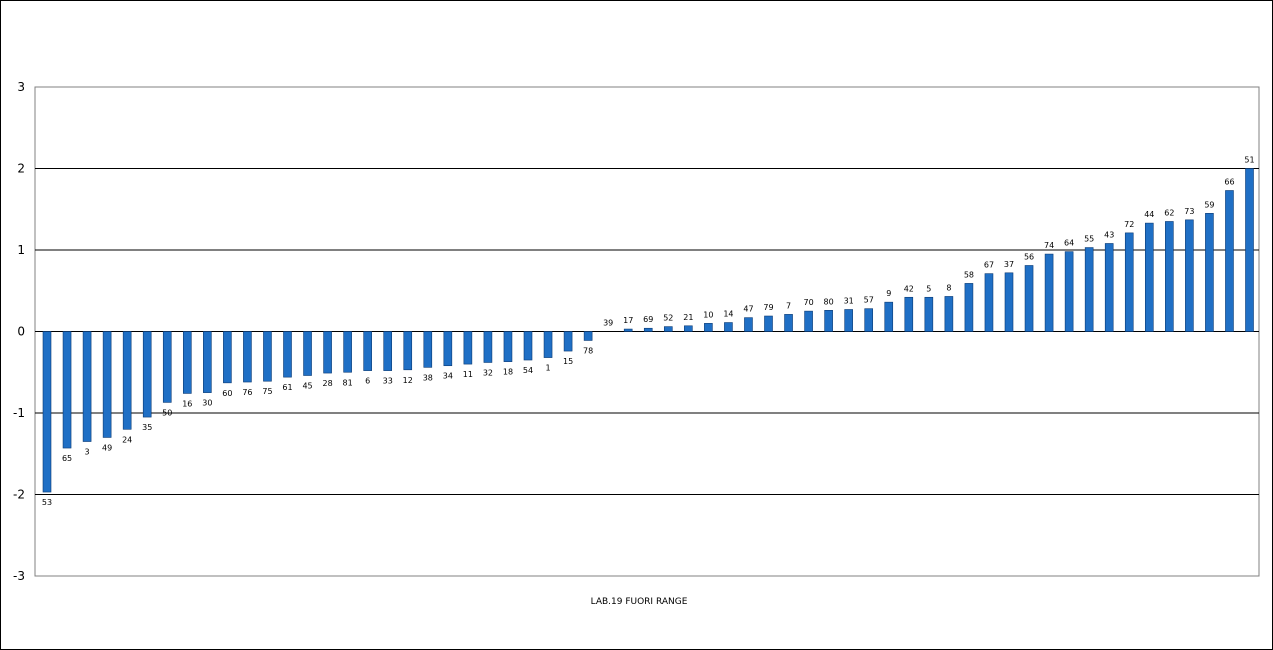 The width and height of the screenshot is (1273, 650). Describe the element at coordinates (87, 452) in the screenshot. I see `bar-label: 3` at that location.